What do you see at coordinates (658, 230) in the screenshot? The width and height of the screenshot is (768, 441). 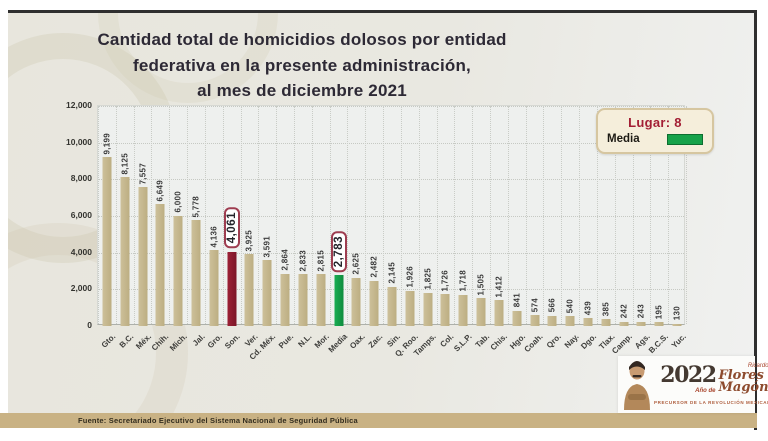 I see `bar-slot: 195 B.C.S.` at bounding box center [658, 230].